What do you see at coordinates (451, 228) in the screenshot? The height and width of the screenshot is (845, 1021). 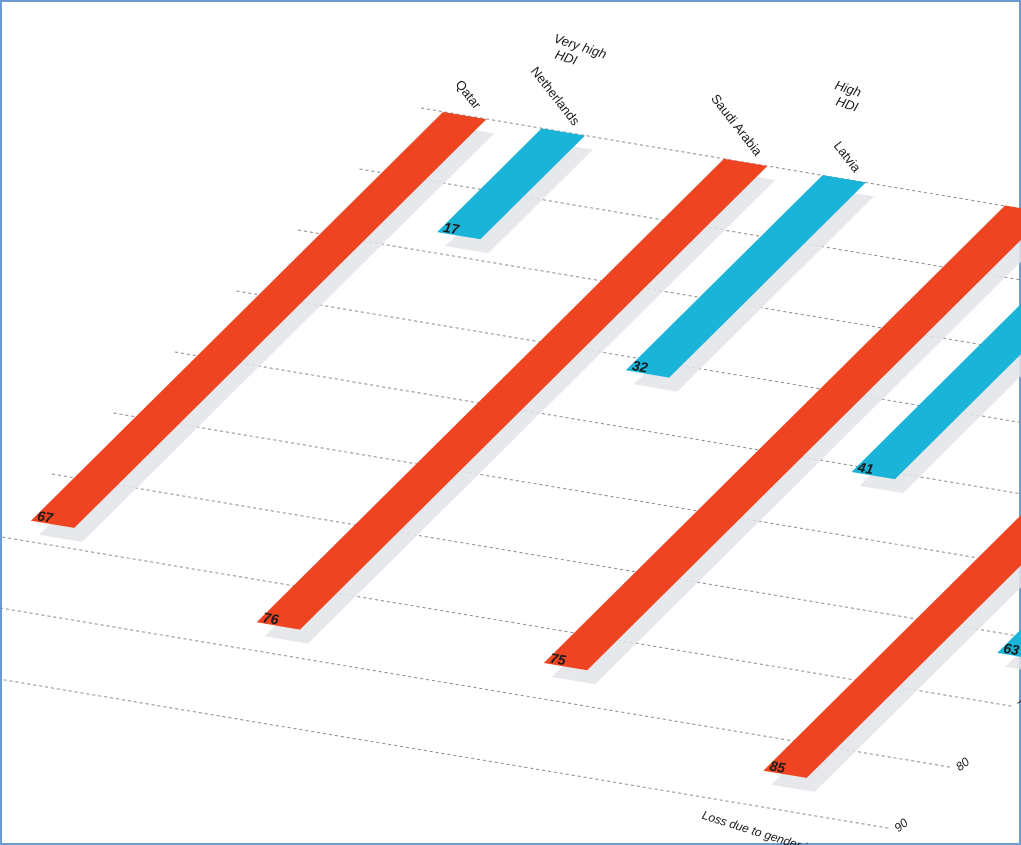 I see `value-label-netherlands: 17` at bounding box center [451, 228].